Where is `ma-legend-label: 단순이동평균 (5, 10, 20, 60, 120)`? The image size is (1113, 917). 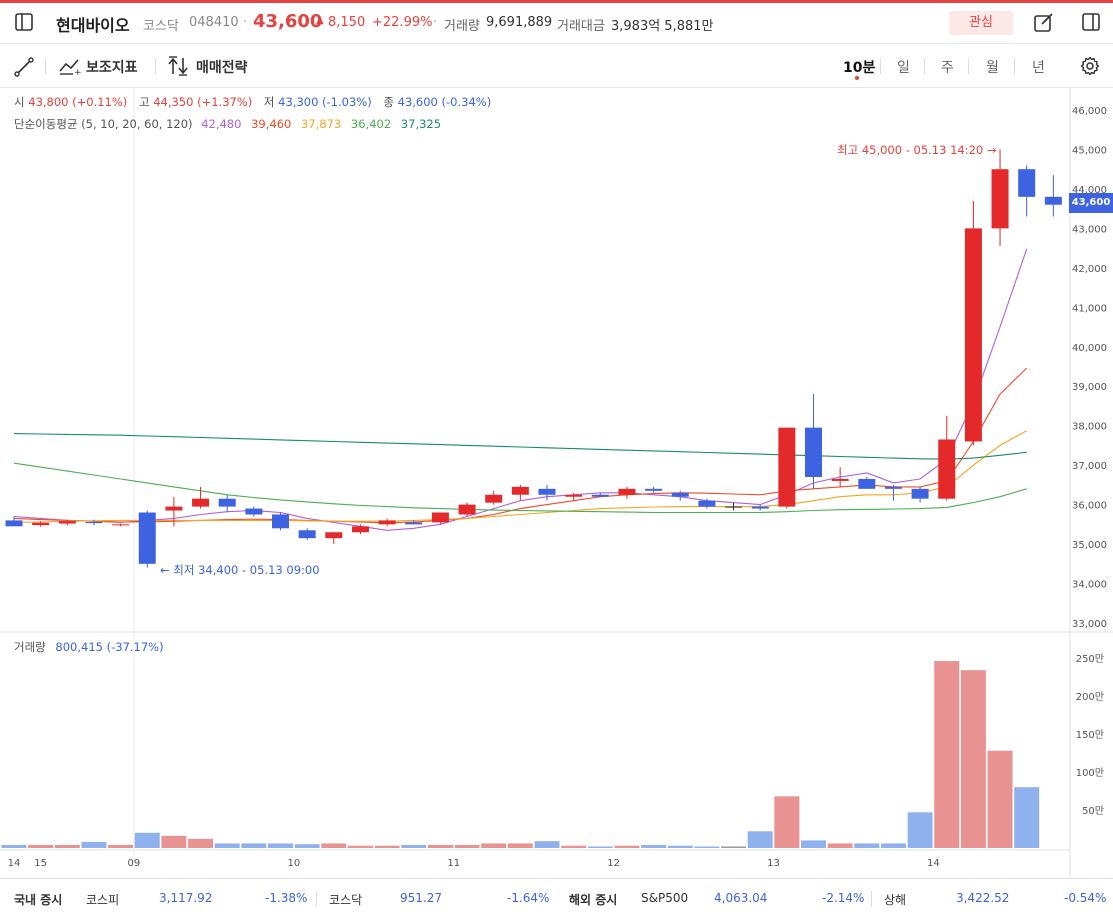 ma-legend-label: 단순이동평균 (5, 10, 20, 60, 120) is located at coordinates (103, 124).